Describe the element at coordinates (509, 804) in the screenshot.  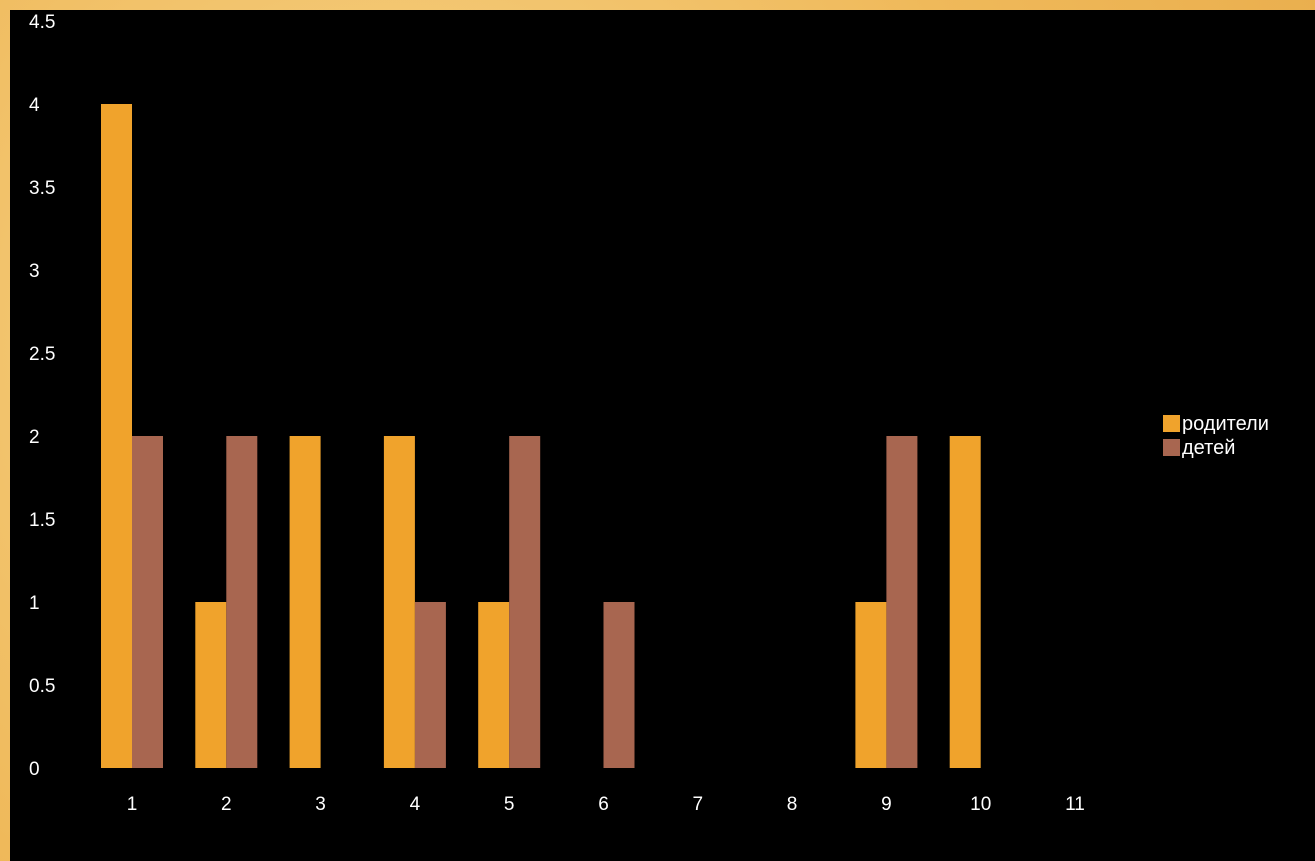
I see `x-tick-label: 5` at that location.